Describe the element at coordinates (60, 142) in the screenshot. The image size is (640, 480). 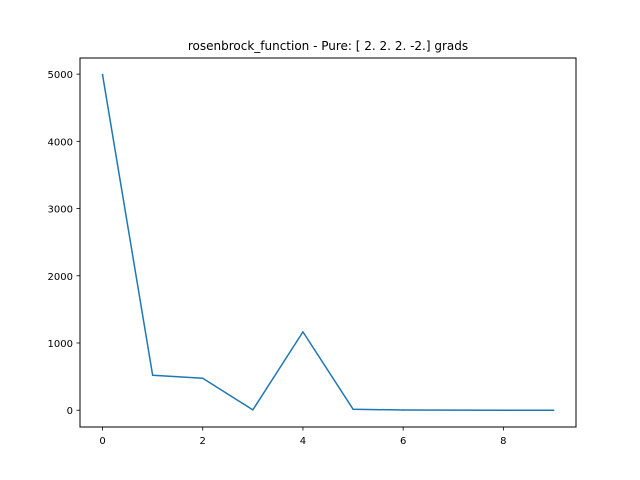
I see `y-tick-label: 4000` at that location.